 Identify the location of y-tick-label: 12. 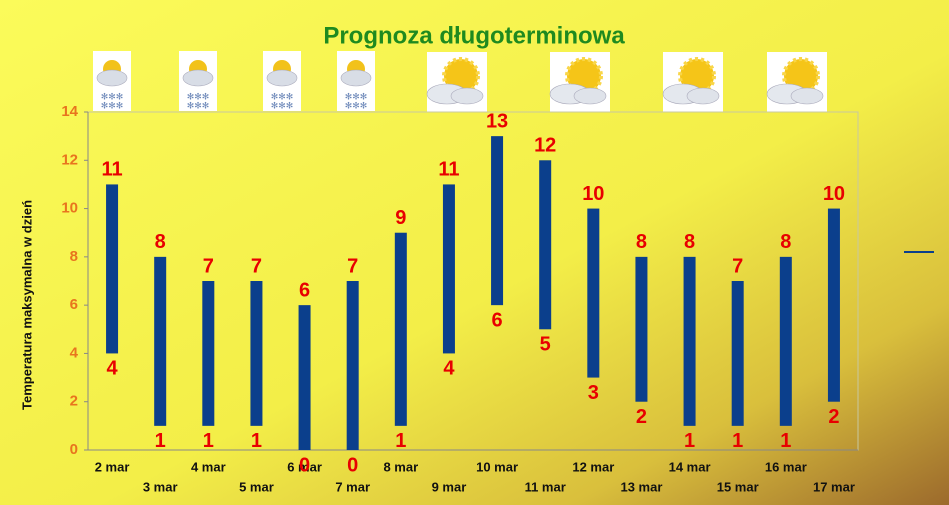
(69, 159).